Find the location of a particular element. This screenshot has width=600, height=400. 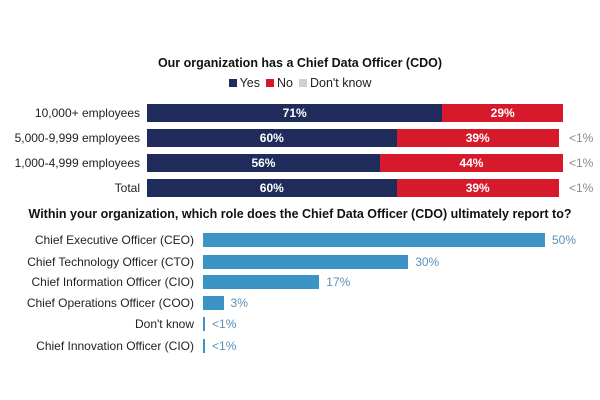

legend-label: No is located at coordinates (284, 83).